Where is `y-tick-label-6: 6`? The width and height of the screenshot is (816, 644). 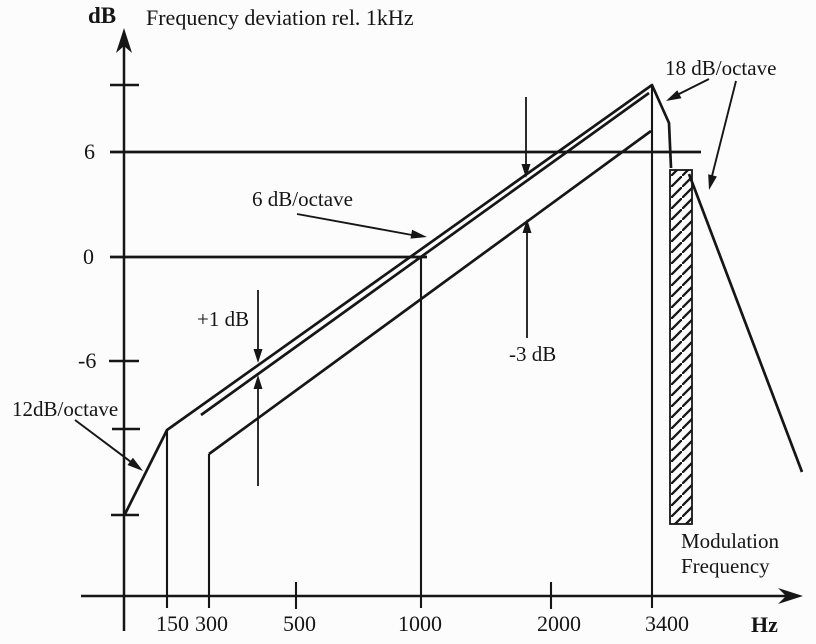 y-tick-label-6: 6 is located at coordinates (89, 151).